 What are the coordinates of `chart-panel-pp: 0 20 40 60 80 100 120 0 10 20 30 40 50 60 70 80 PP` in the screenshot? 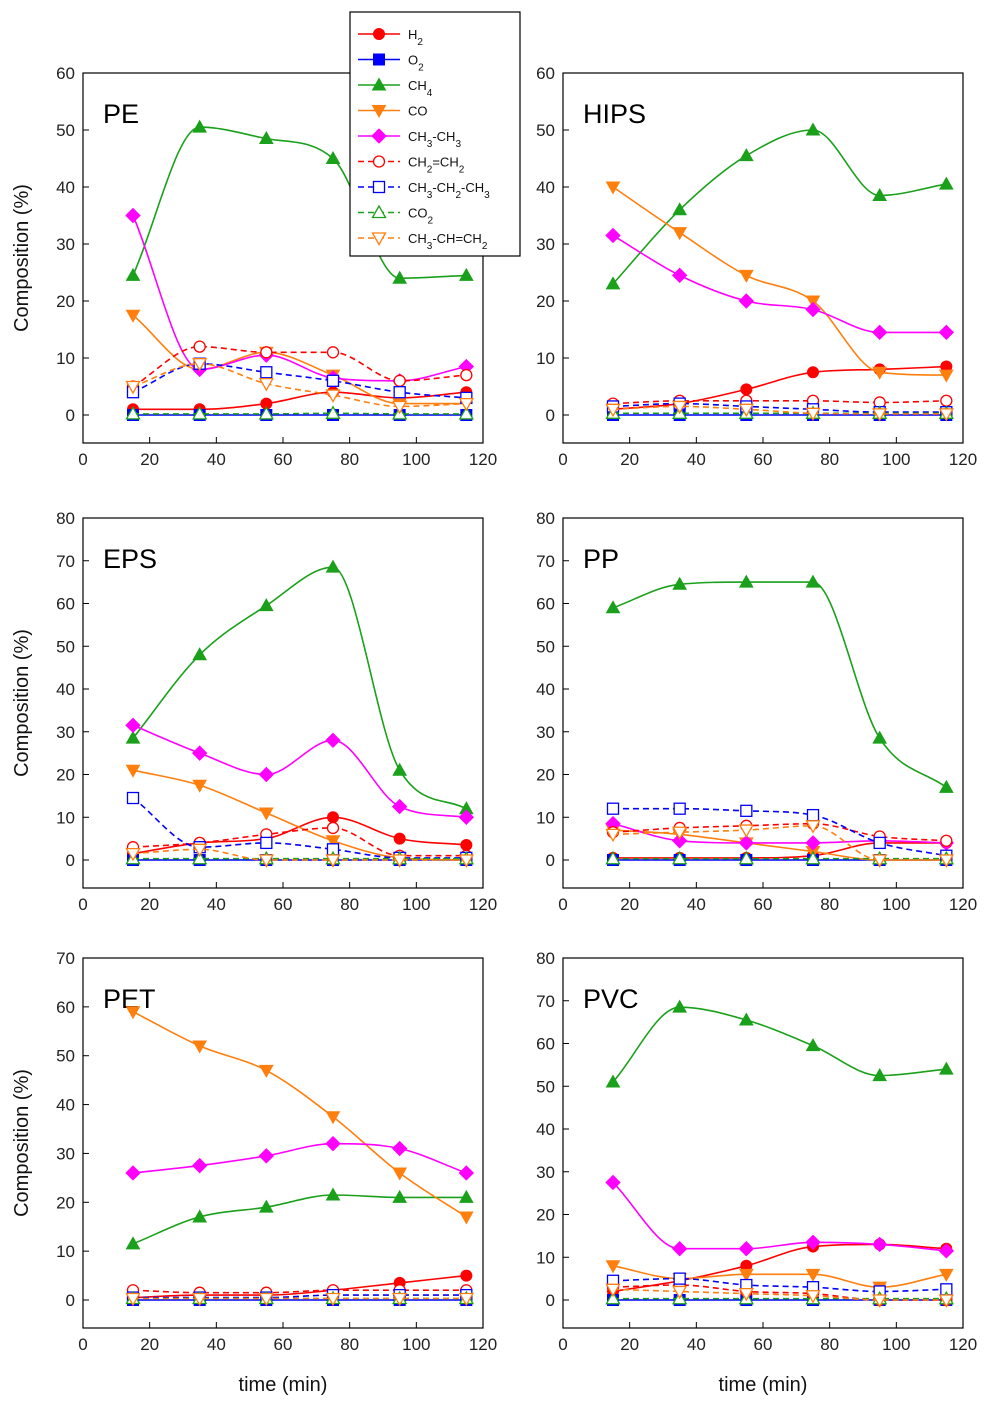 It's located at (756, 711).